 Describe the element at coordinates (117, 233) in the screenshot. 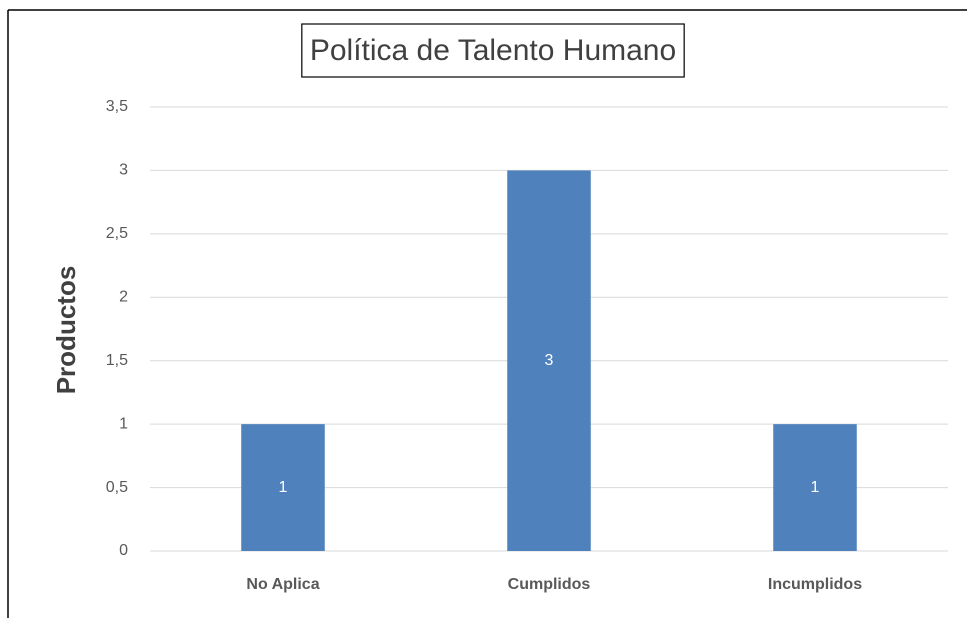

I see `y-tick-label: 2,5` at that location.